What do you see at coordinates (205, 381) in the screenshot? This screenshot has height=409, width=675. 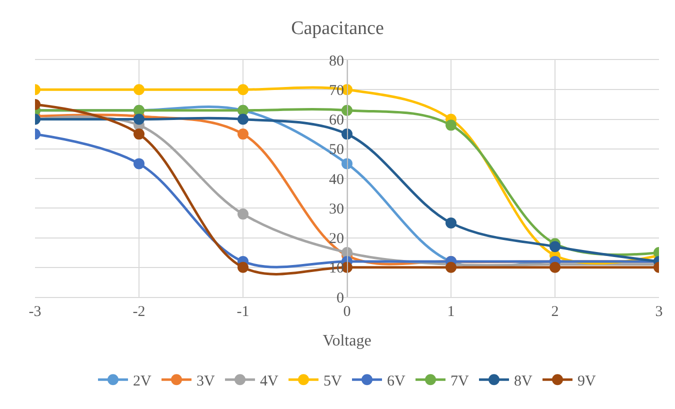 I see `legend-label: 3V` at bounding box center [205, 381].